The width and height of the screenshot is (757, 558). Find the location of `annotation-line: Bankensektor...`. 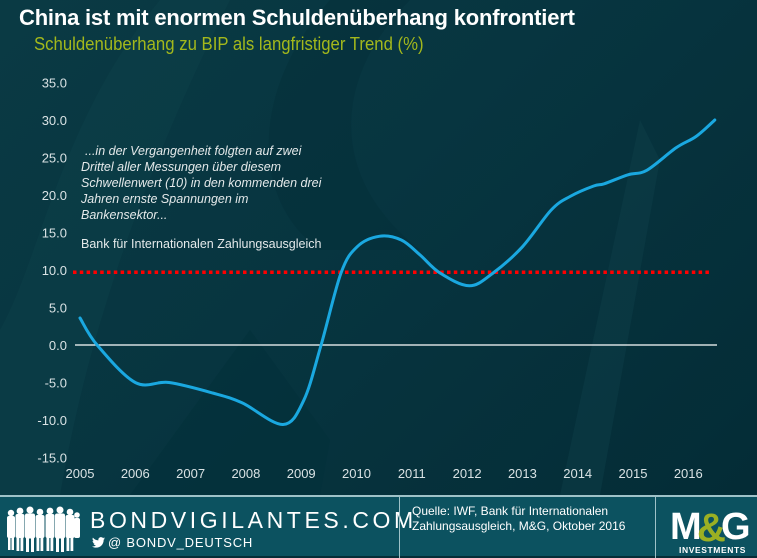

annotation-line: Bankensektor... is located at coordinates (124, 215).